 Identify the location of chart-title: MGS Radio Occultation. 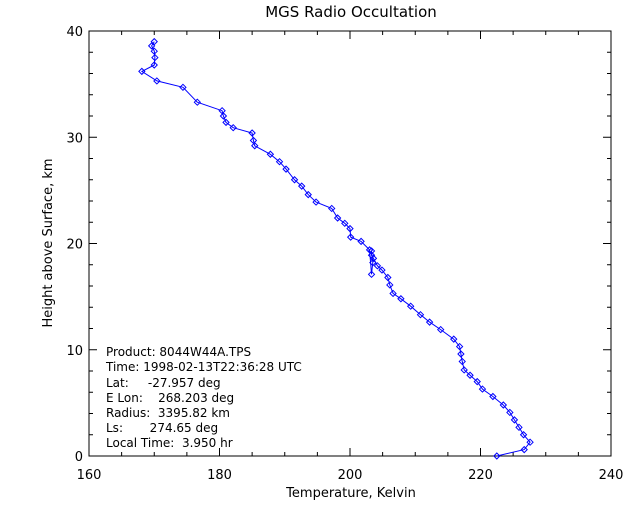
(351, 12).